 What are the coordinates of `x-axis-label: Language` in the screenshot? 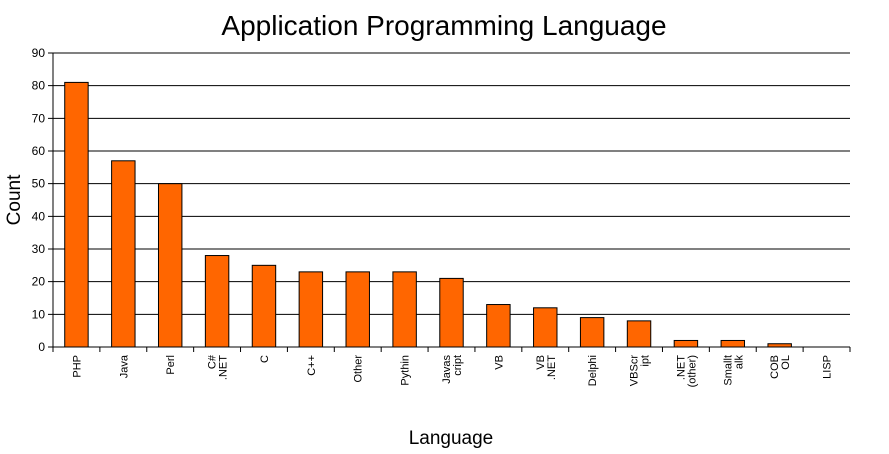 It's located at (451, 438).